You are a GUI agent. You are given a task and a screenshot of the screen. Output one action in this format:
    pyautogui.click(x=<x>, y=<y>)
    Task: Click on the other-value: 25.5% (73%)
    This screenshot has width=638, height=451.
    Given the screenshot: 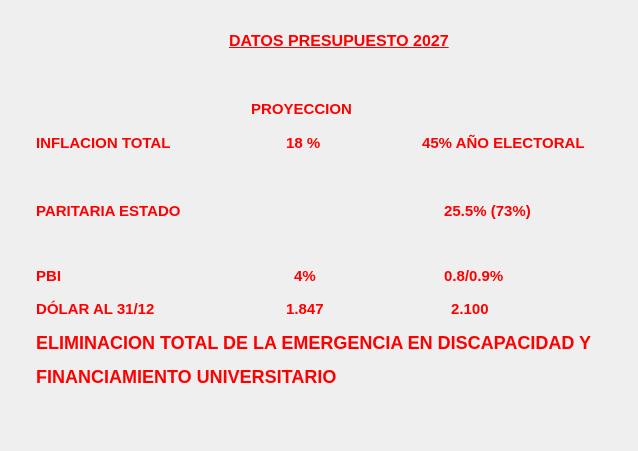 What is the action you would take?
    pyautogui.click(x=487, y=211)
    